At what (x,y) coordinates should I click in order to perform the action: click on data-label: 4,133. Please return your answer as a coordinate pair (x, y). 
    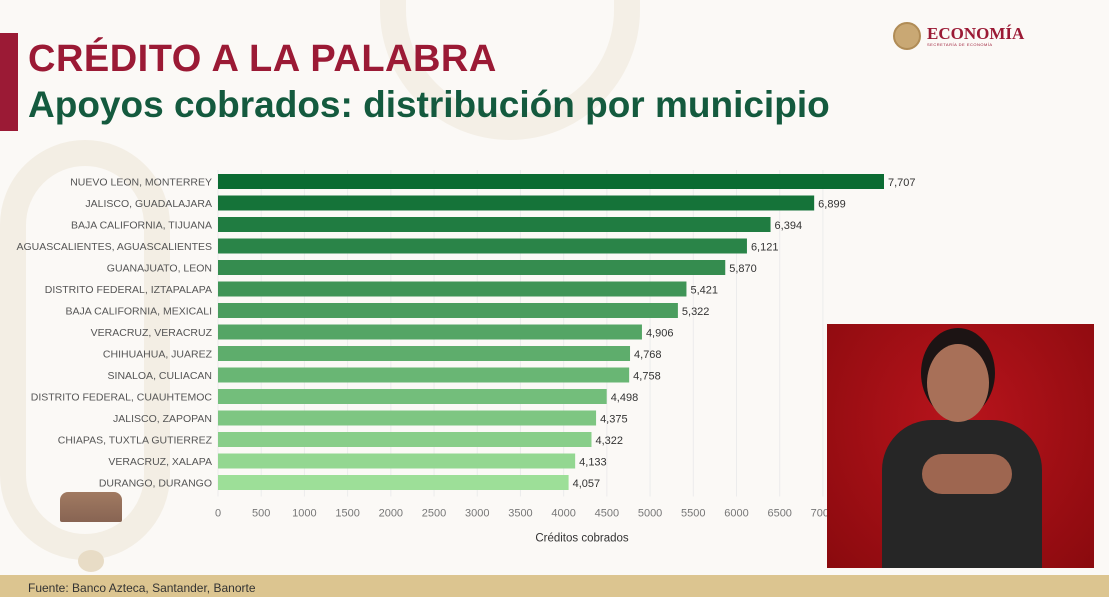
    Looking at the image, I should click on (593, 463).